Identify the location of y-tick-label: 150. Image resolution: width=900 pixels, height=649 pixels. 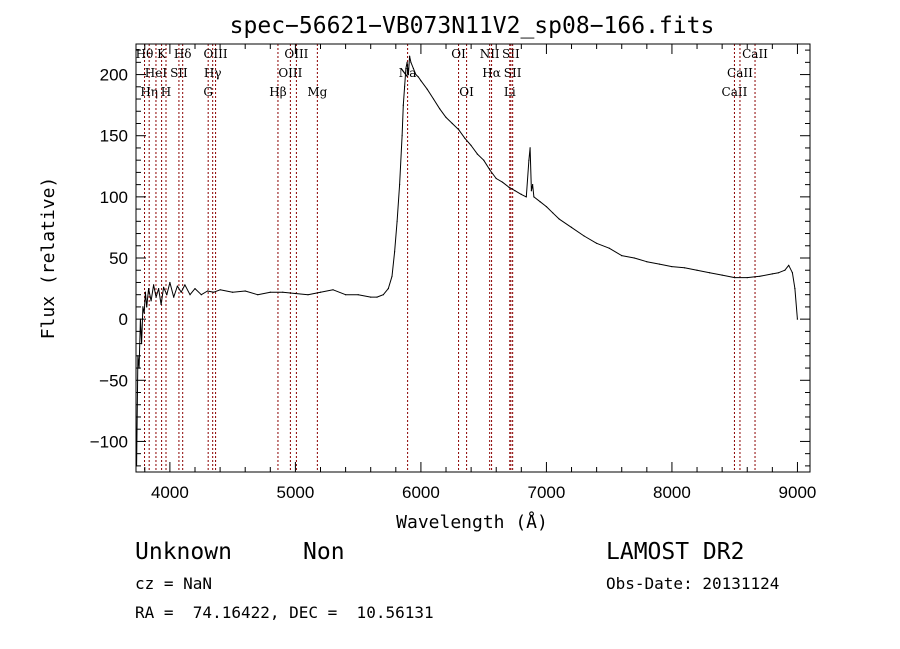
(114, 136).